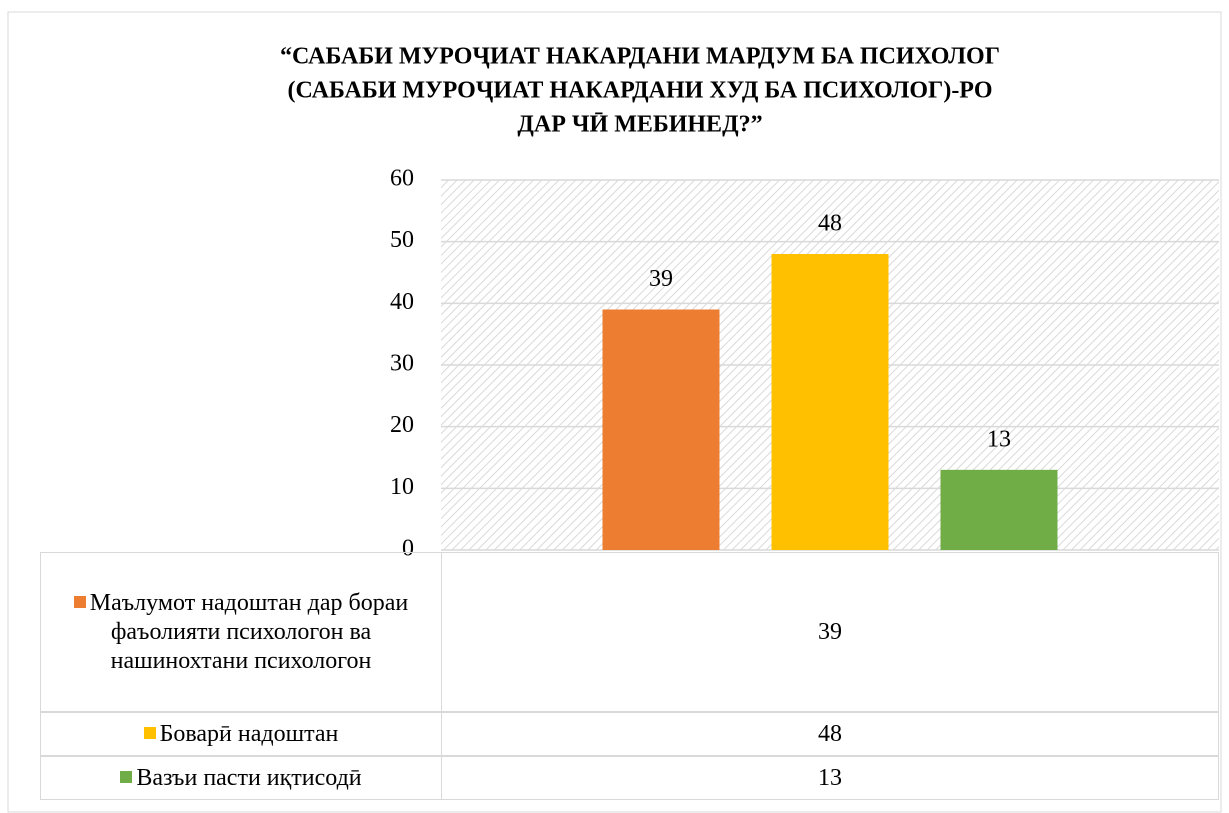 The width and height of the screenshot is (1229, 813). What do you see at coordinates (408, 549) in the screenshot?
I see `y-tick-label: 0` at bounding box center [408, 549].